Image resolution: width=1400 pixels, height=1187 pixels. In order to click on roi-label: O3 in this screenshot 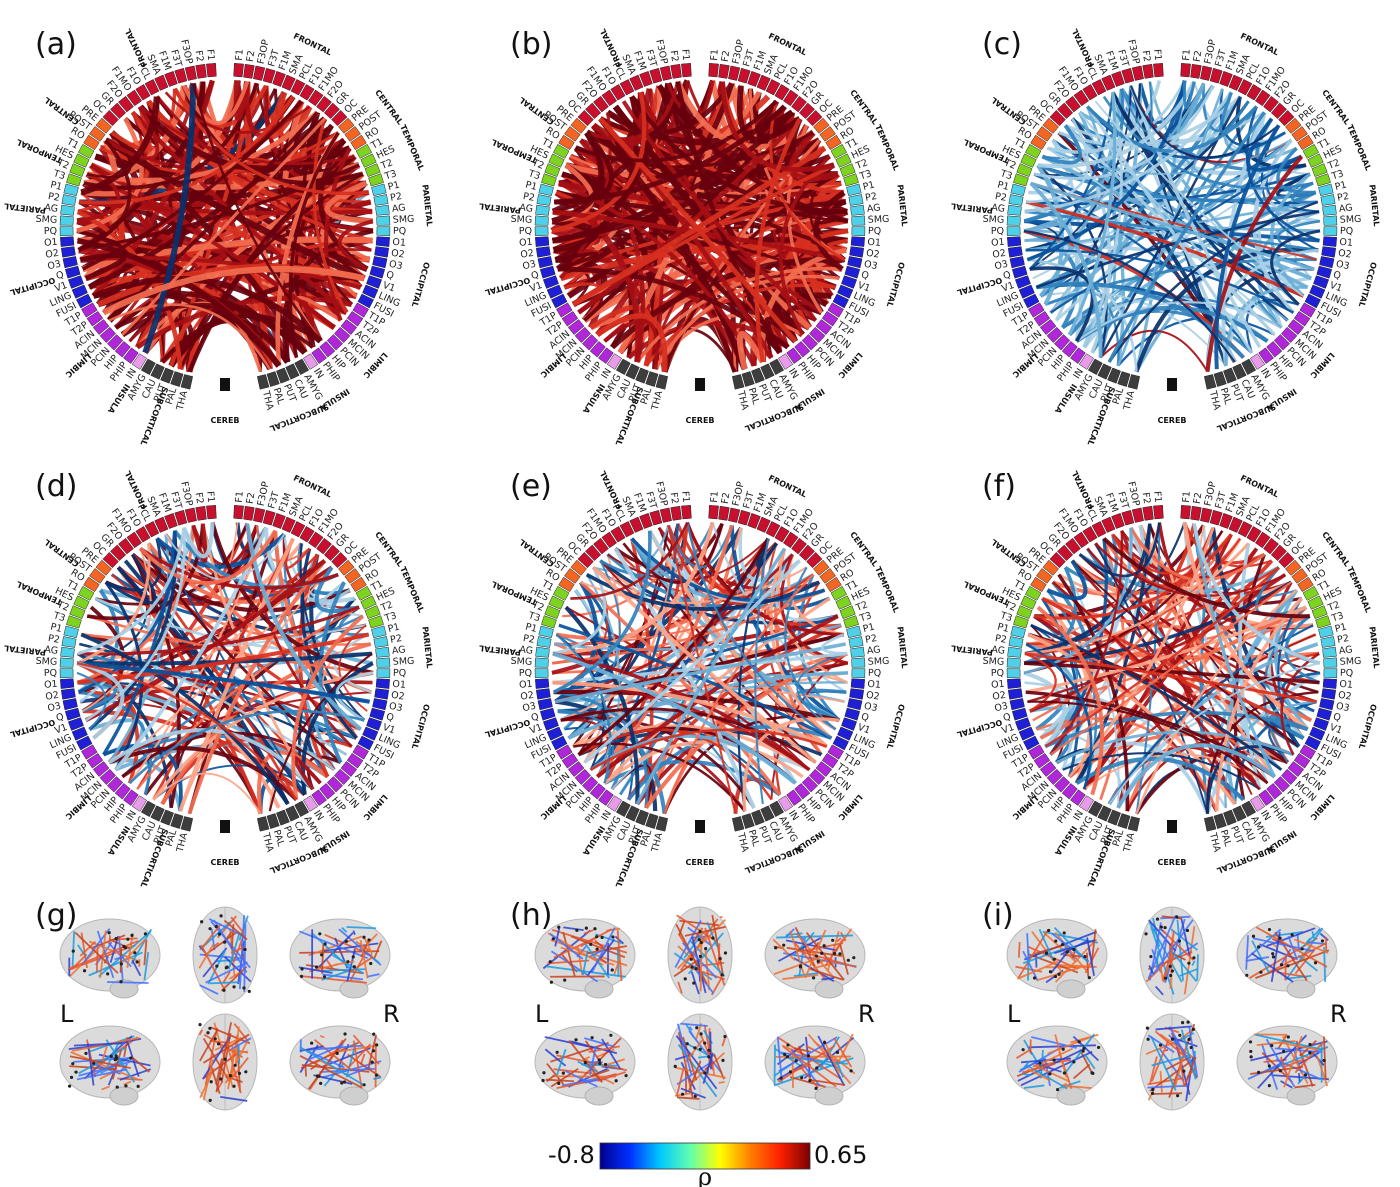, I will do `click(1002, 266)`.